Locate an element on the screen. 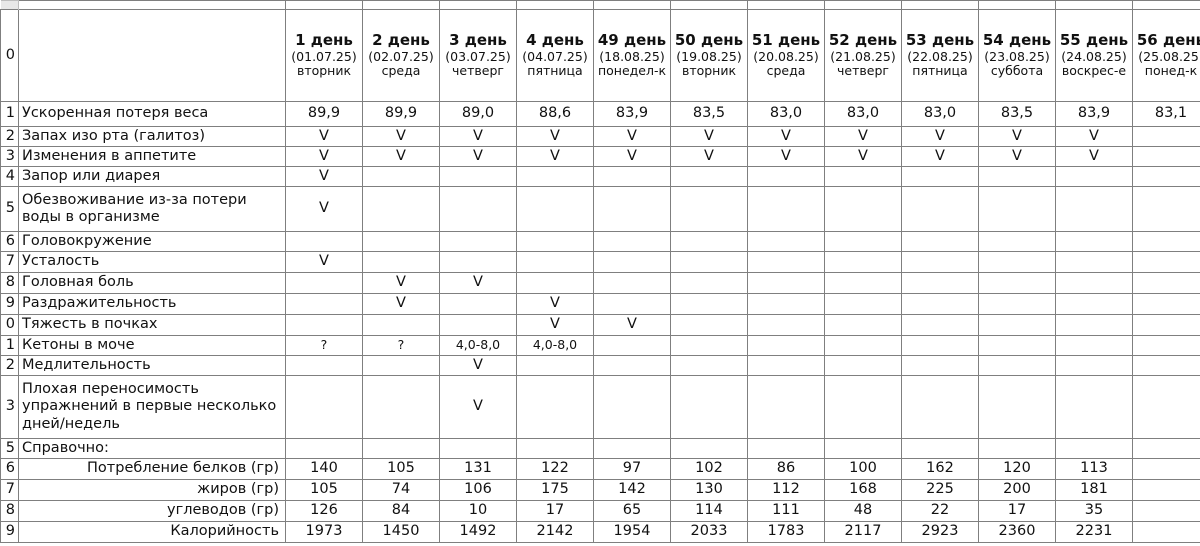 Image resolution: width=1200 pixels, height=546 pixels. table-row: 8 Головная боль V V is located at coordinates (600, 283).